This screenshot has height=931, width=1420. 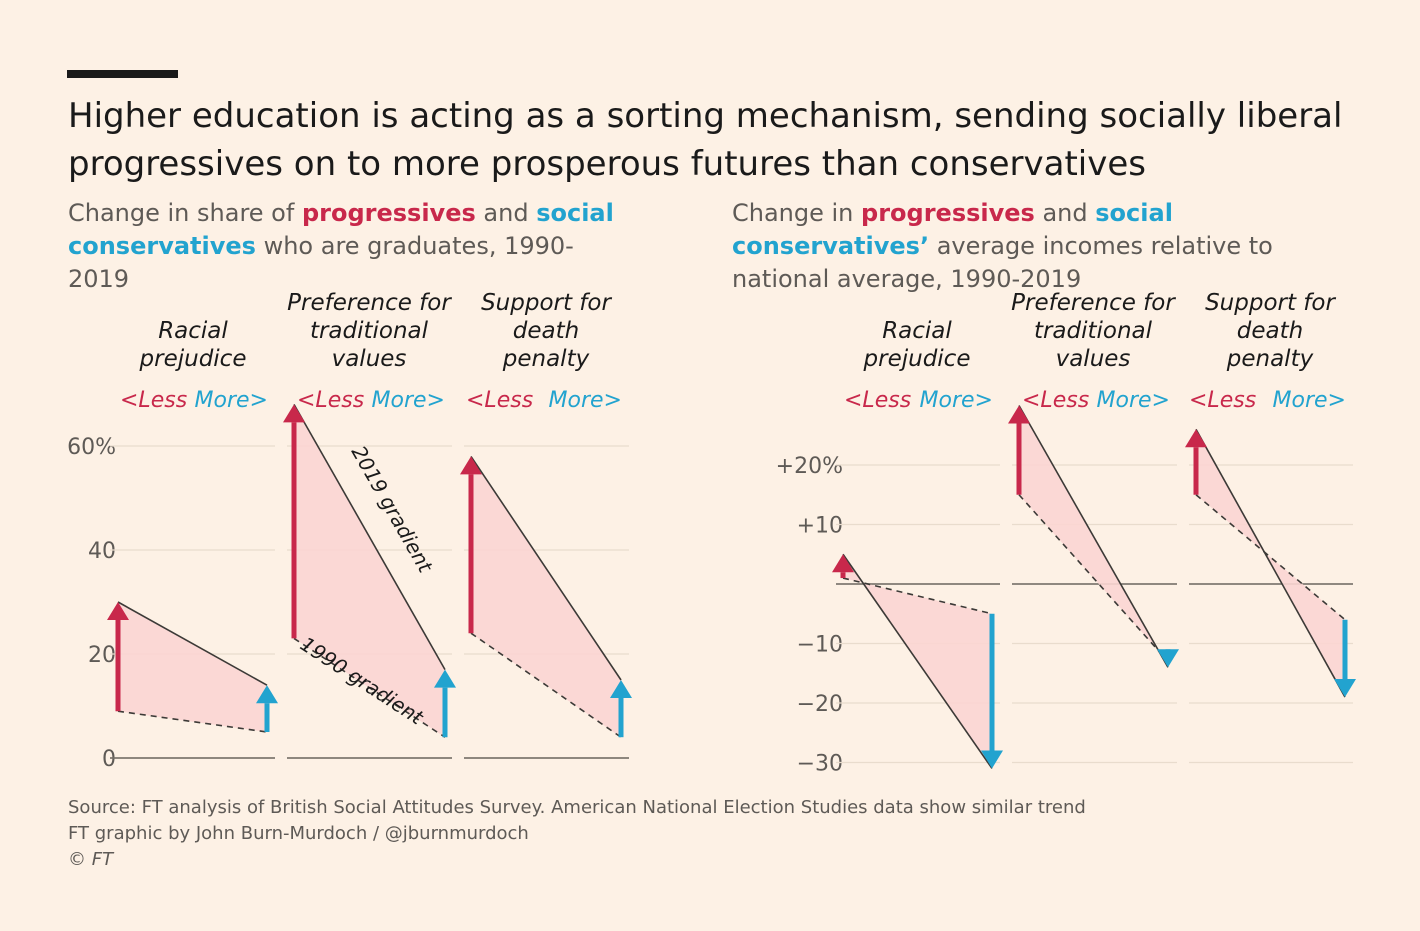 I want to click on chart1-panel2-progressive-arrow-head, so click(x=294, y=413).